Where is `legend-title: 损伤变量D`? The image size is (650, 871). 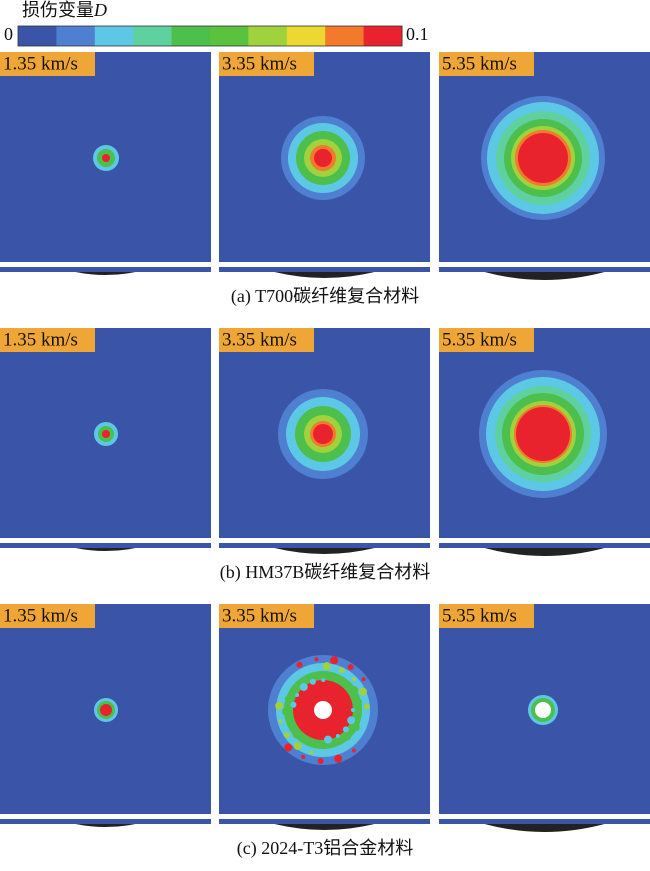 legend-title: 损伤变量D is located at coordinates (64, 10).